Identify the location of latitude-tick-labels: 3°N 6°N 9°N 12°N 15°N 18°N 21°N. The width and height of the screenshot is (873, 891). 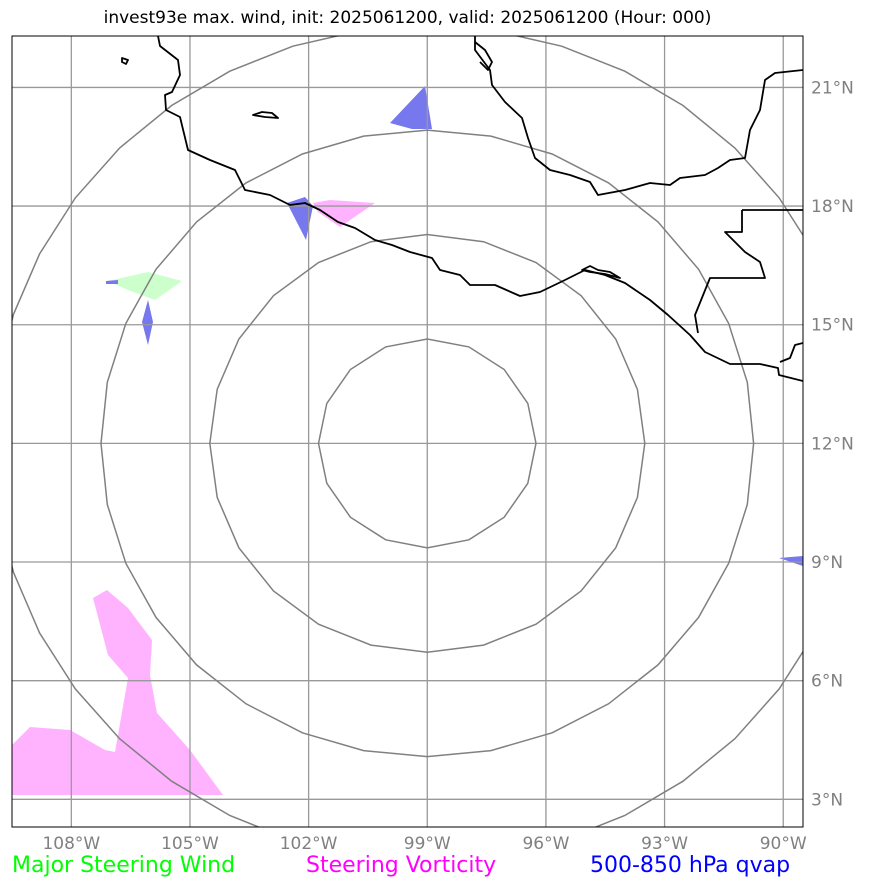
(832, 444).